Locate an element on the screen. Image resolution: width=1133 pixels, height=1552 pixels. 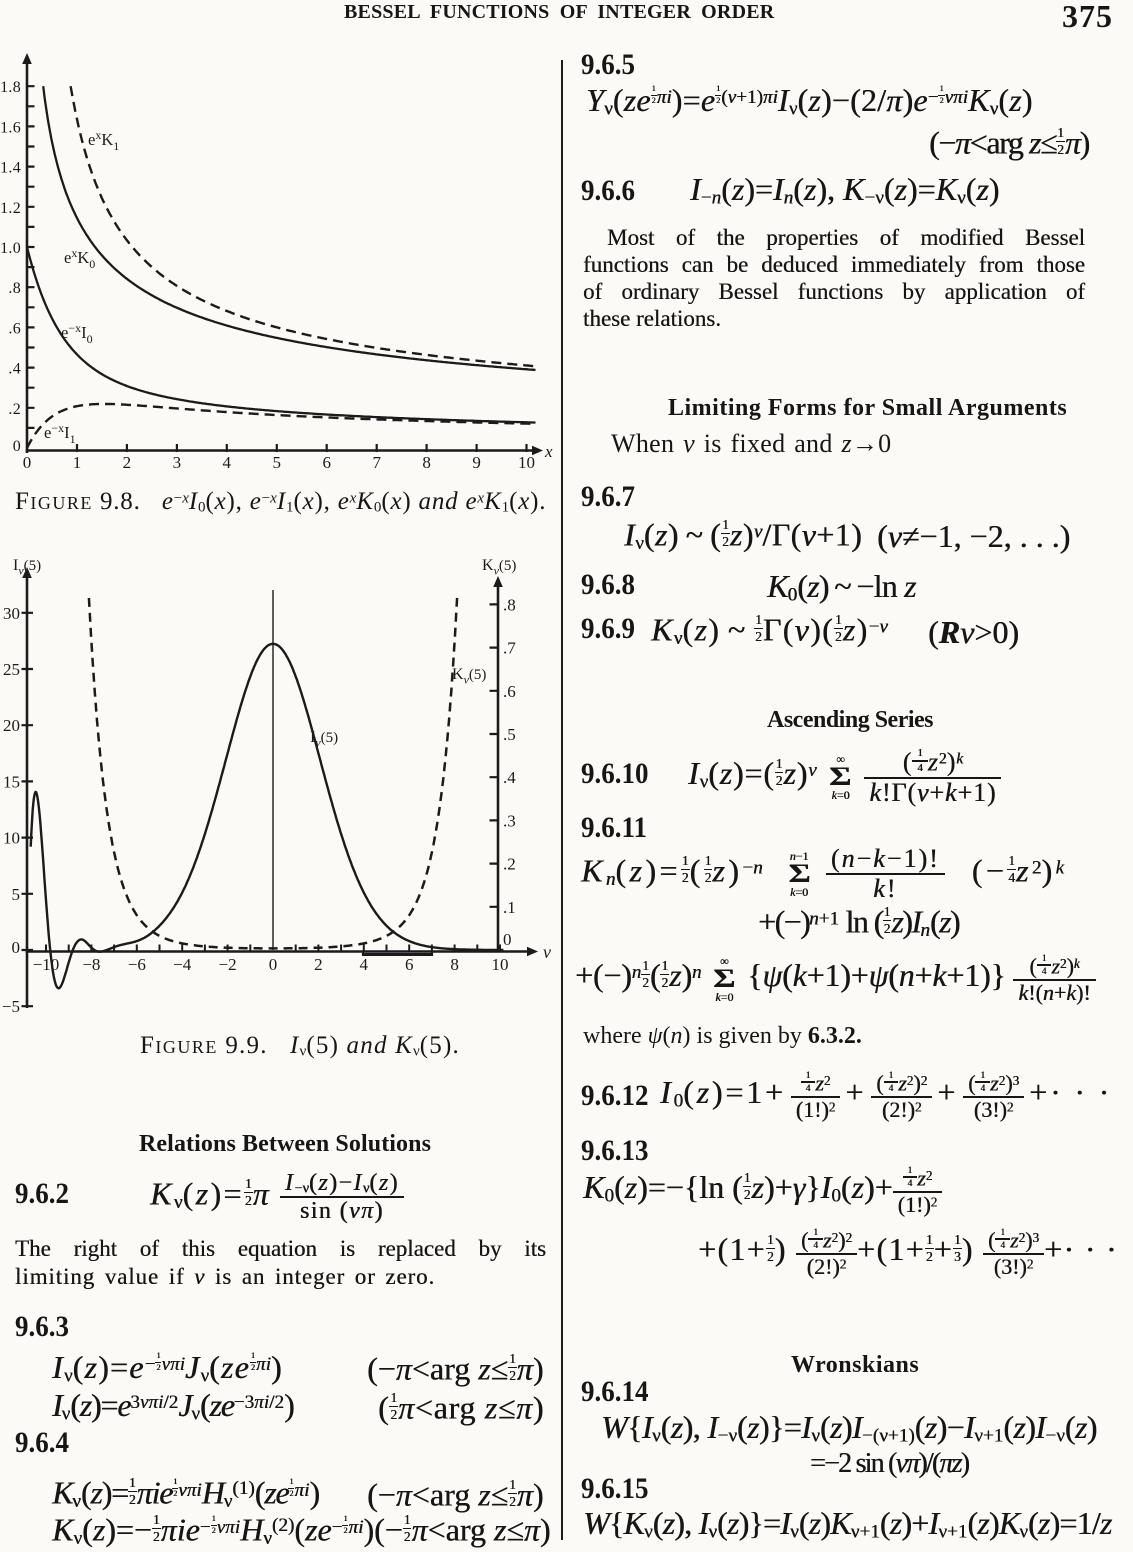
svg-text: −10 is located at coordinates (46, 964).